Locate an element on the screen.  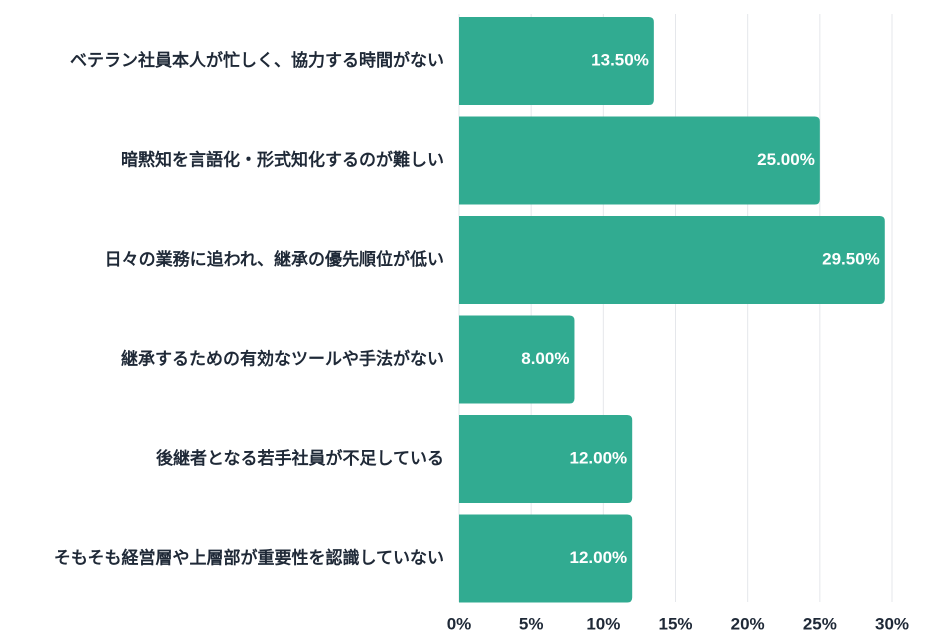
category-label: 日々の業務に追われ、継承の優先順位が低い is located at coordinates (274, 259).